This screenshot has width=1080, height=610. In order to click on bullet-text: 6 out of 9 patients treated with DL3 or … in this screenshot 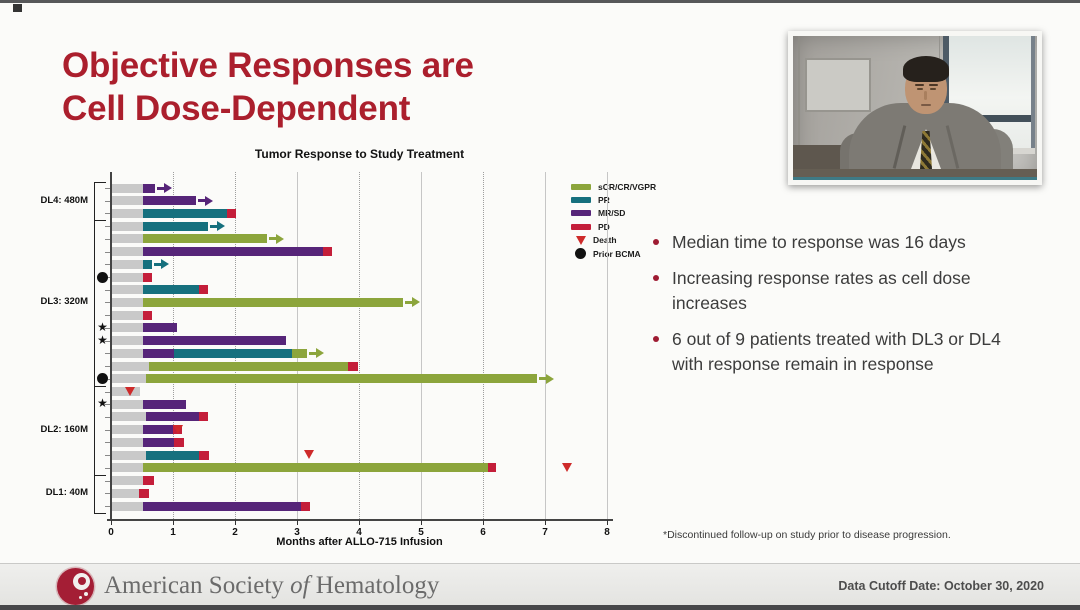, I will do `click(836, 351)`.